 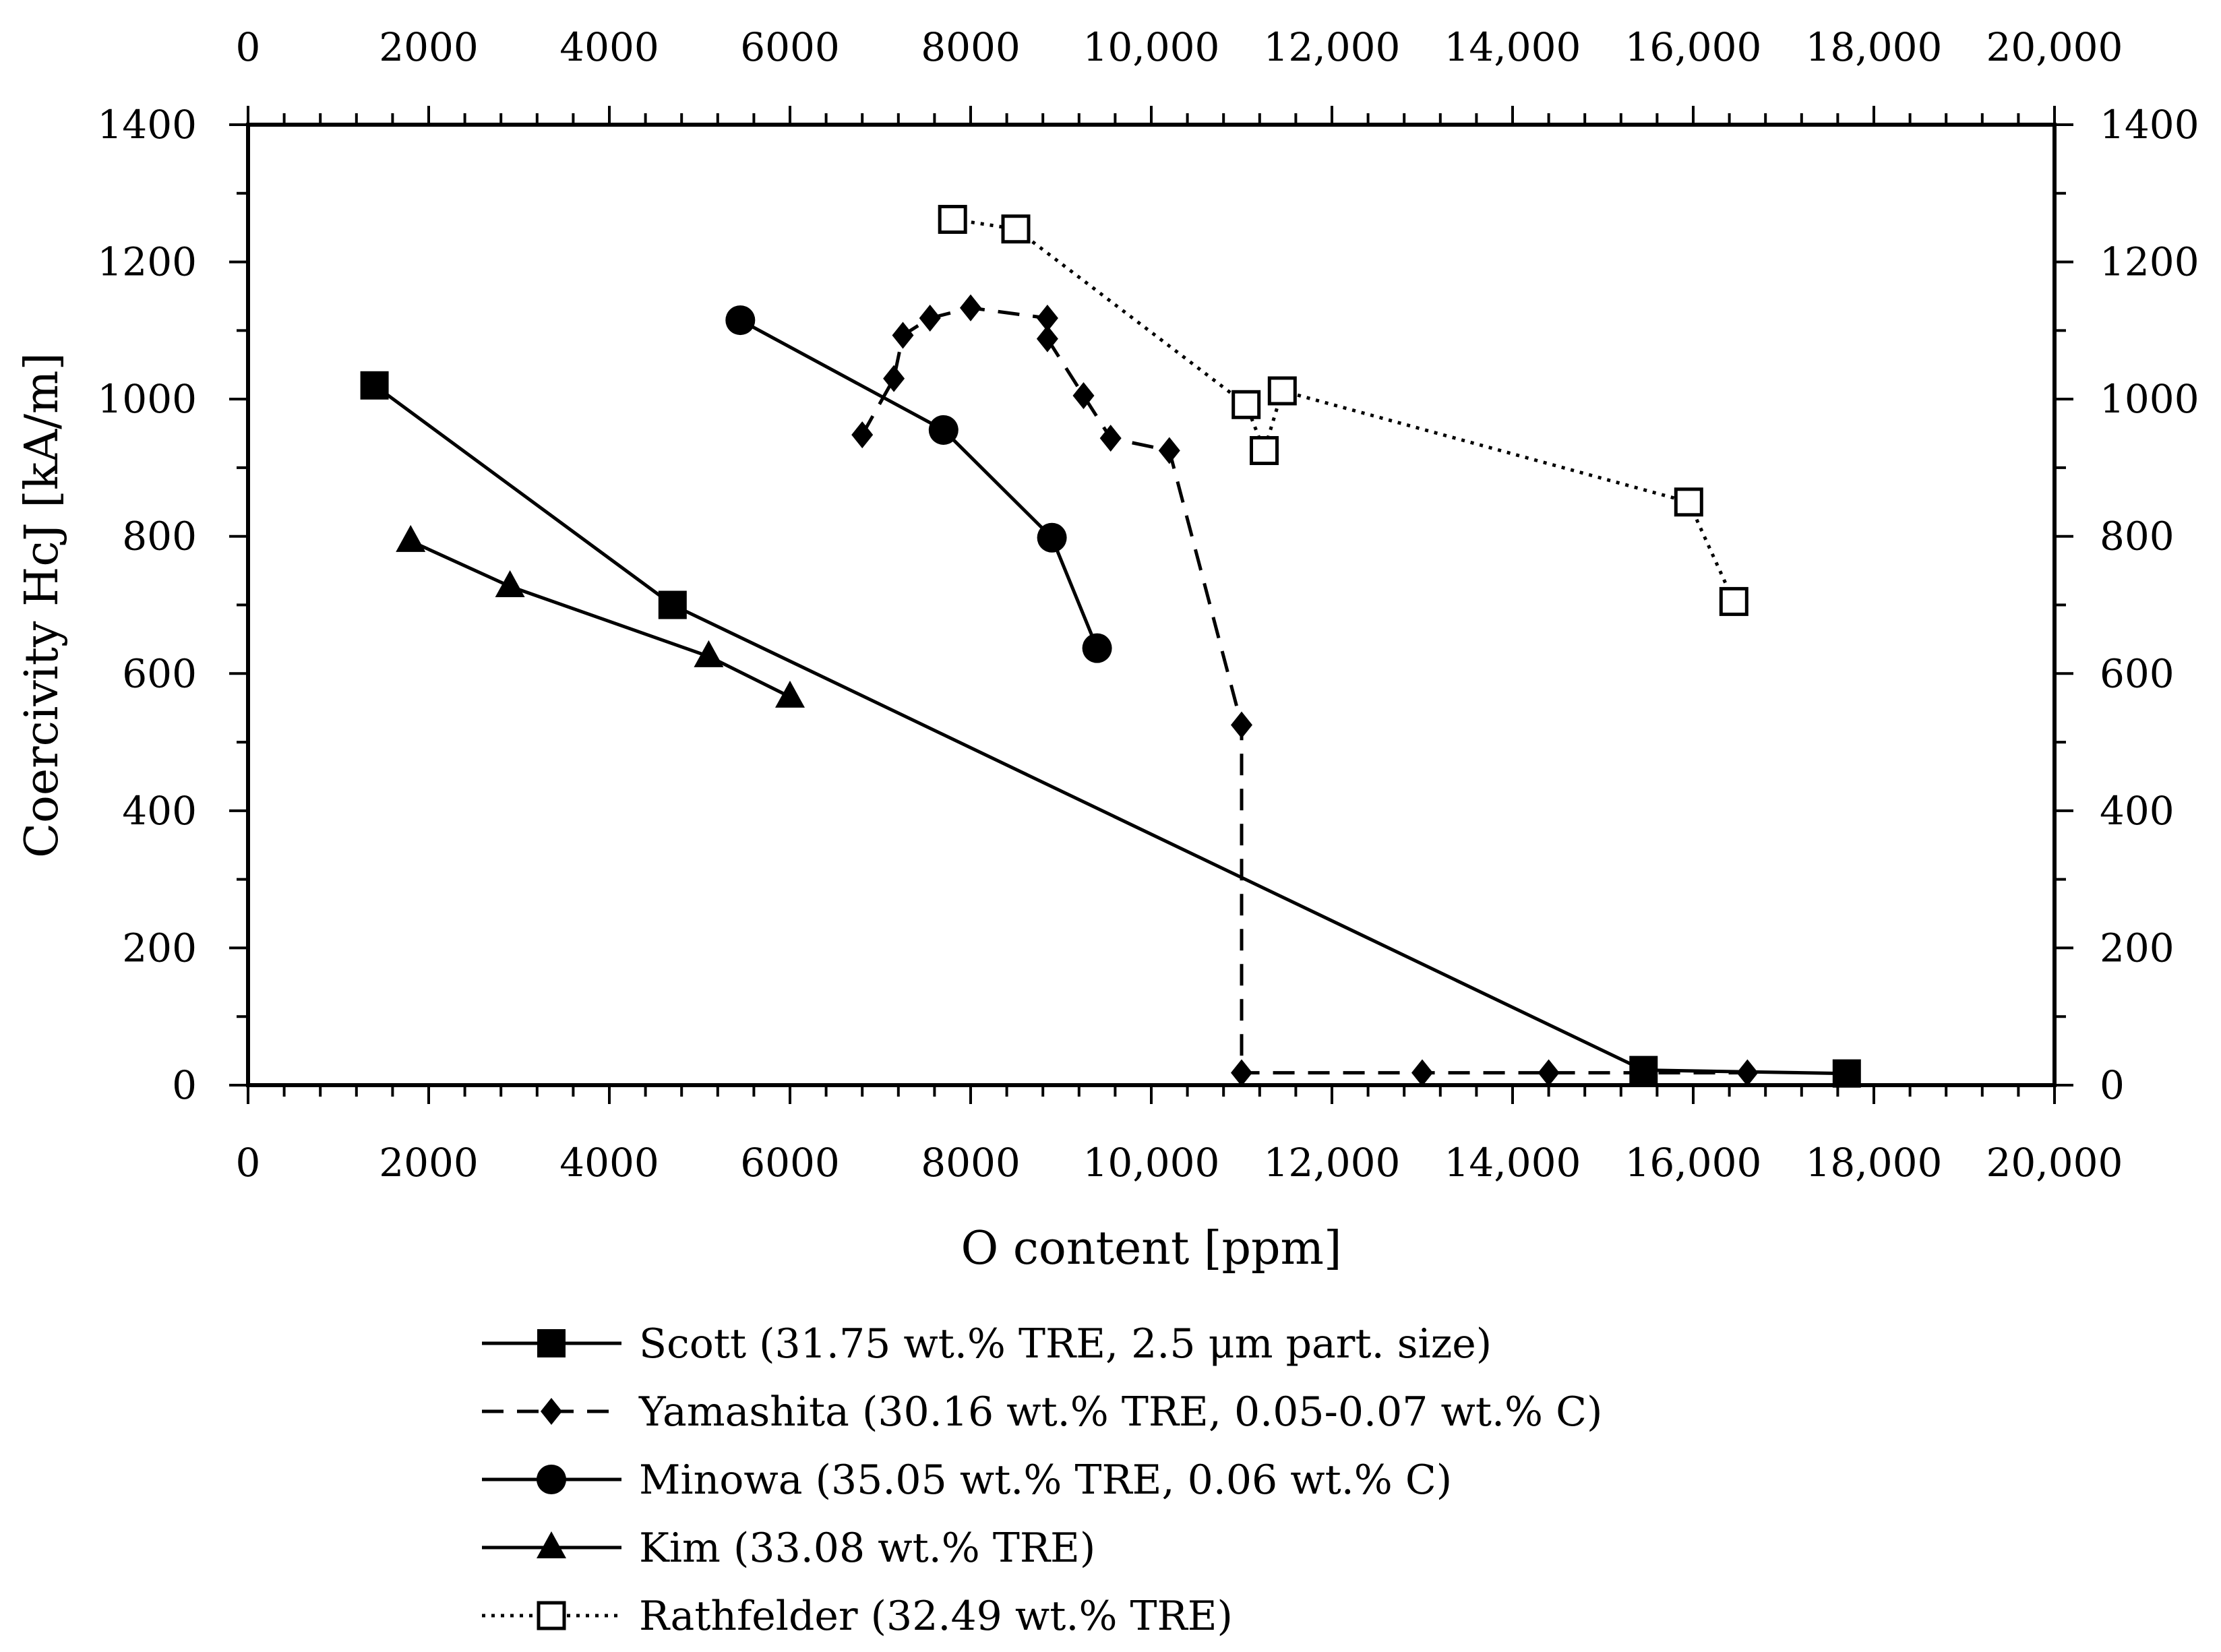 What do you see at coordinates (248, 1163) in the screenshot?
I see `x-tick-label-bottom: 0` at bounding box center [248, 1163].